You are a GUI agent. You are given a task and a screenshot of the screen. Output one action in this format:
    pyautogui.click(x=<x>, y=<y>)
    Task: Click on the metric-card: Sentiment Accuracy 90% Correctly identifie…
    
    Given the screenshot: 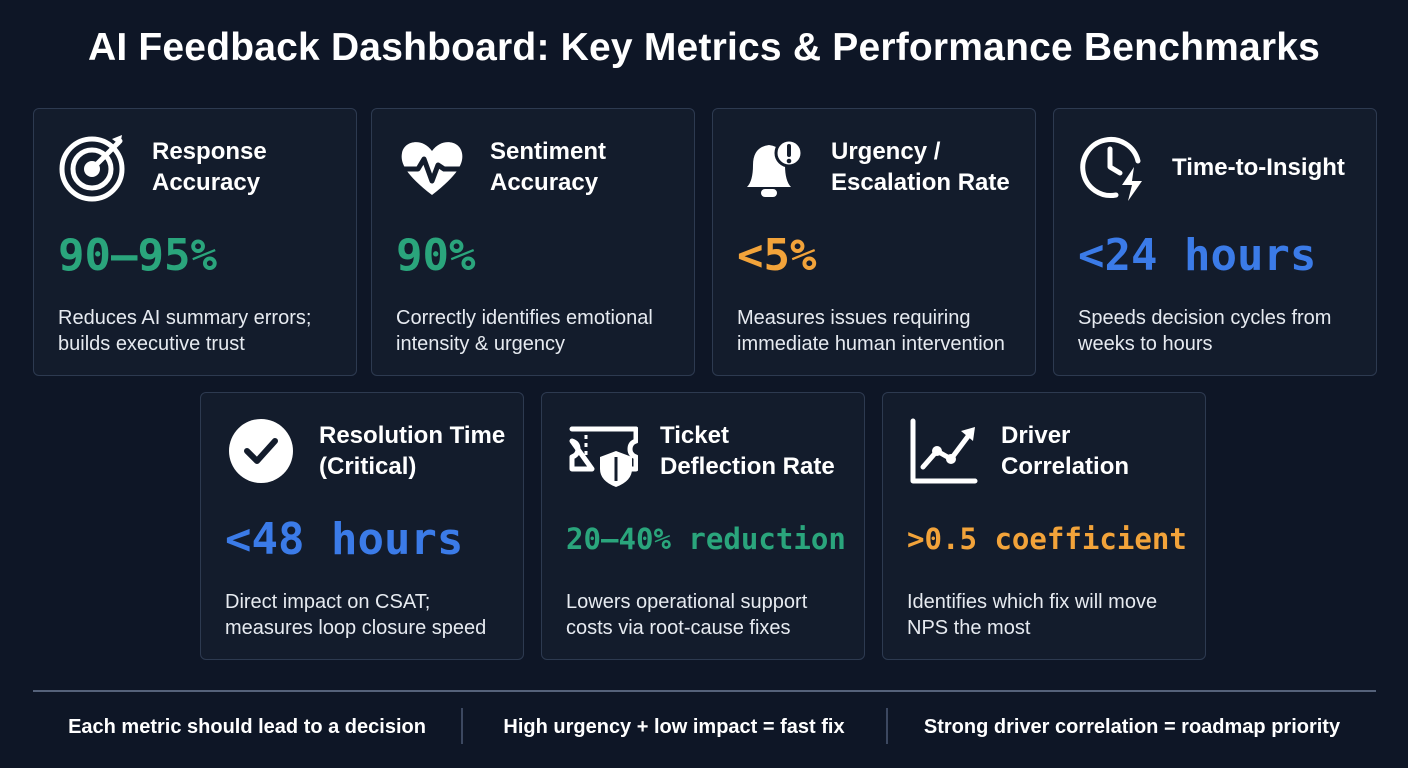 What is the action you would take?
    pyautogui.click(x=533, y=242)
    